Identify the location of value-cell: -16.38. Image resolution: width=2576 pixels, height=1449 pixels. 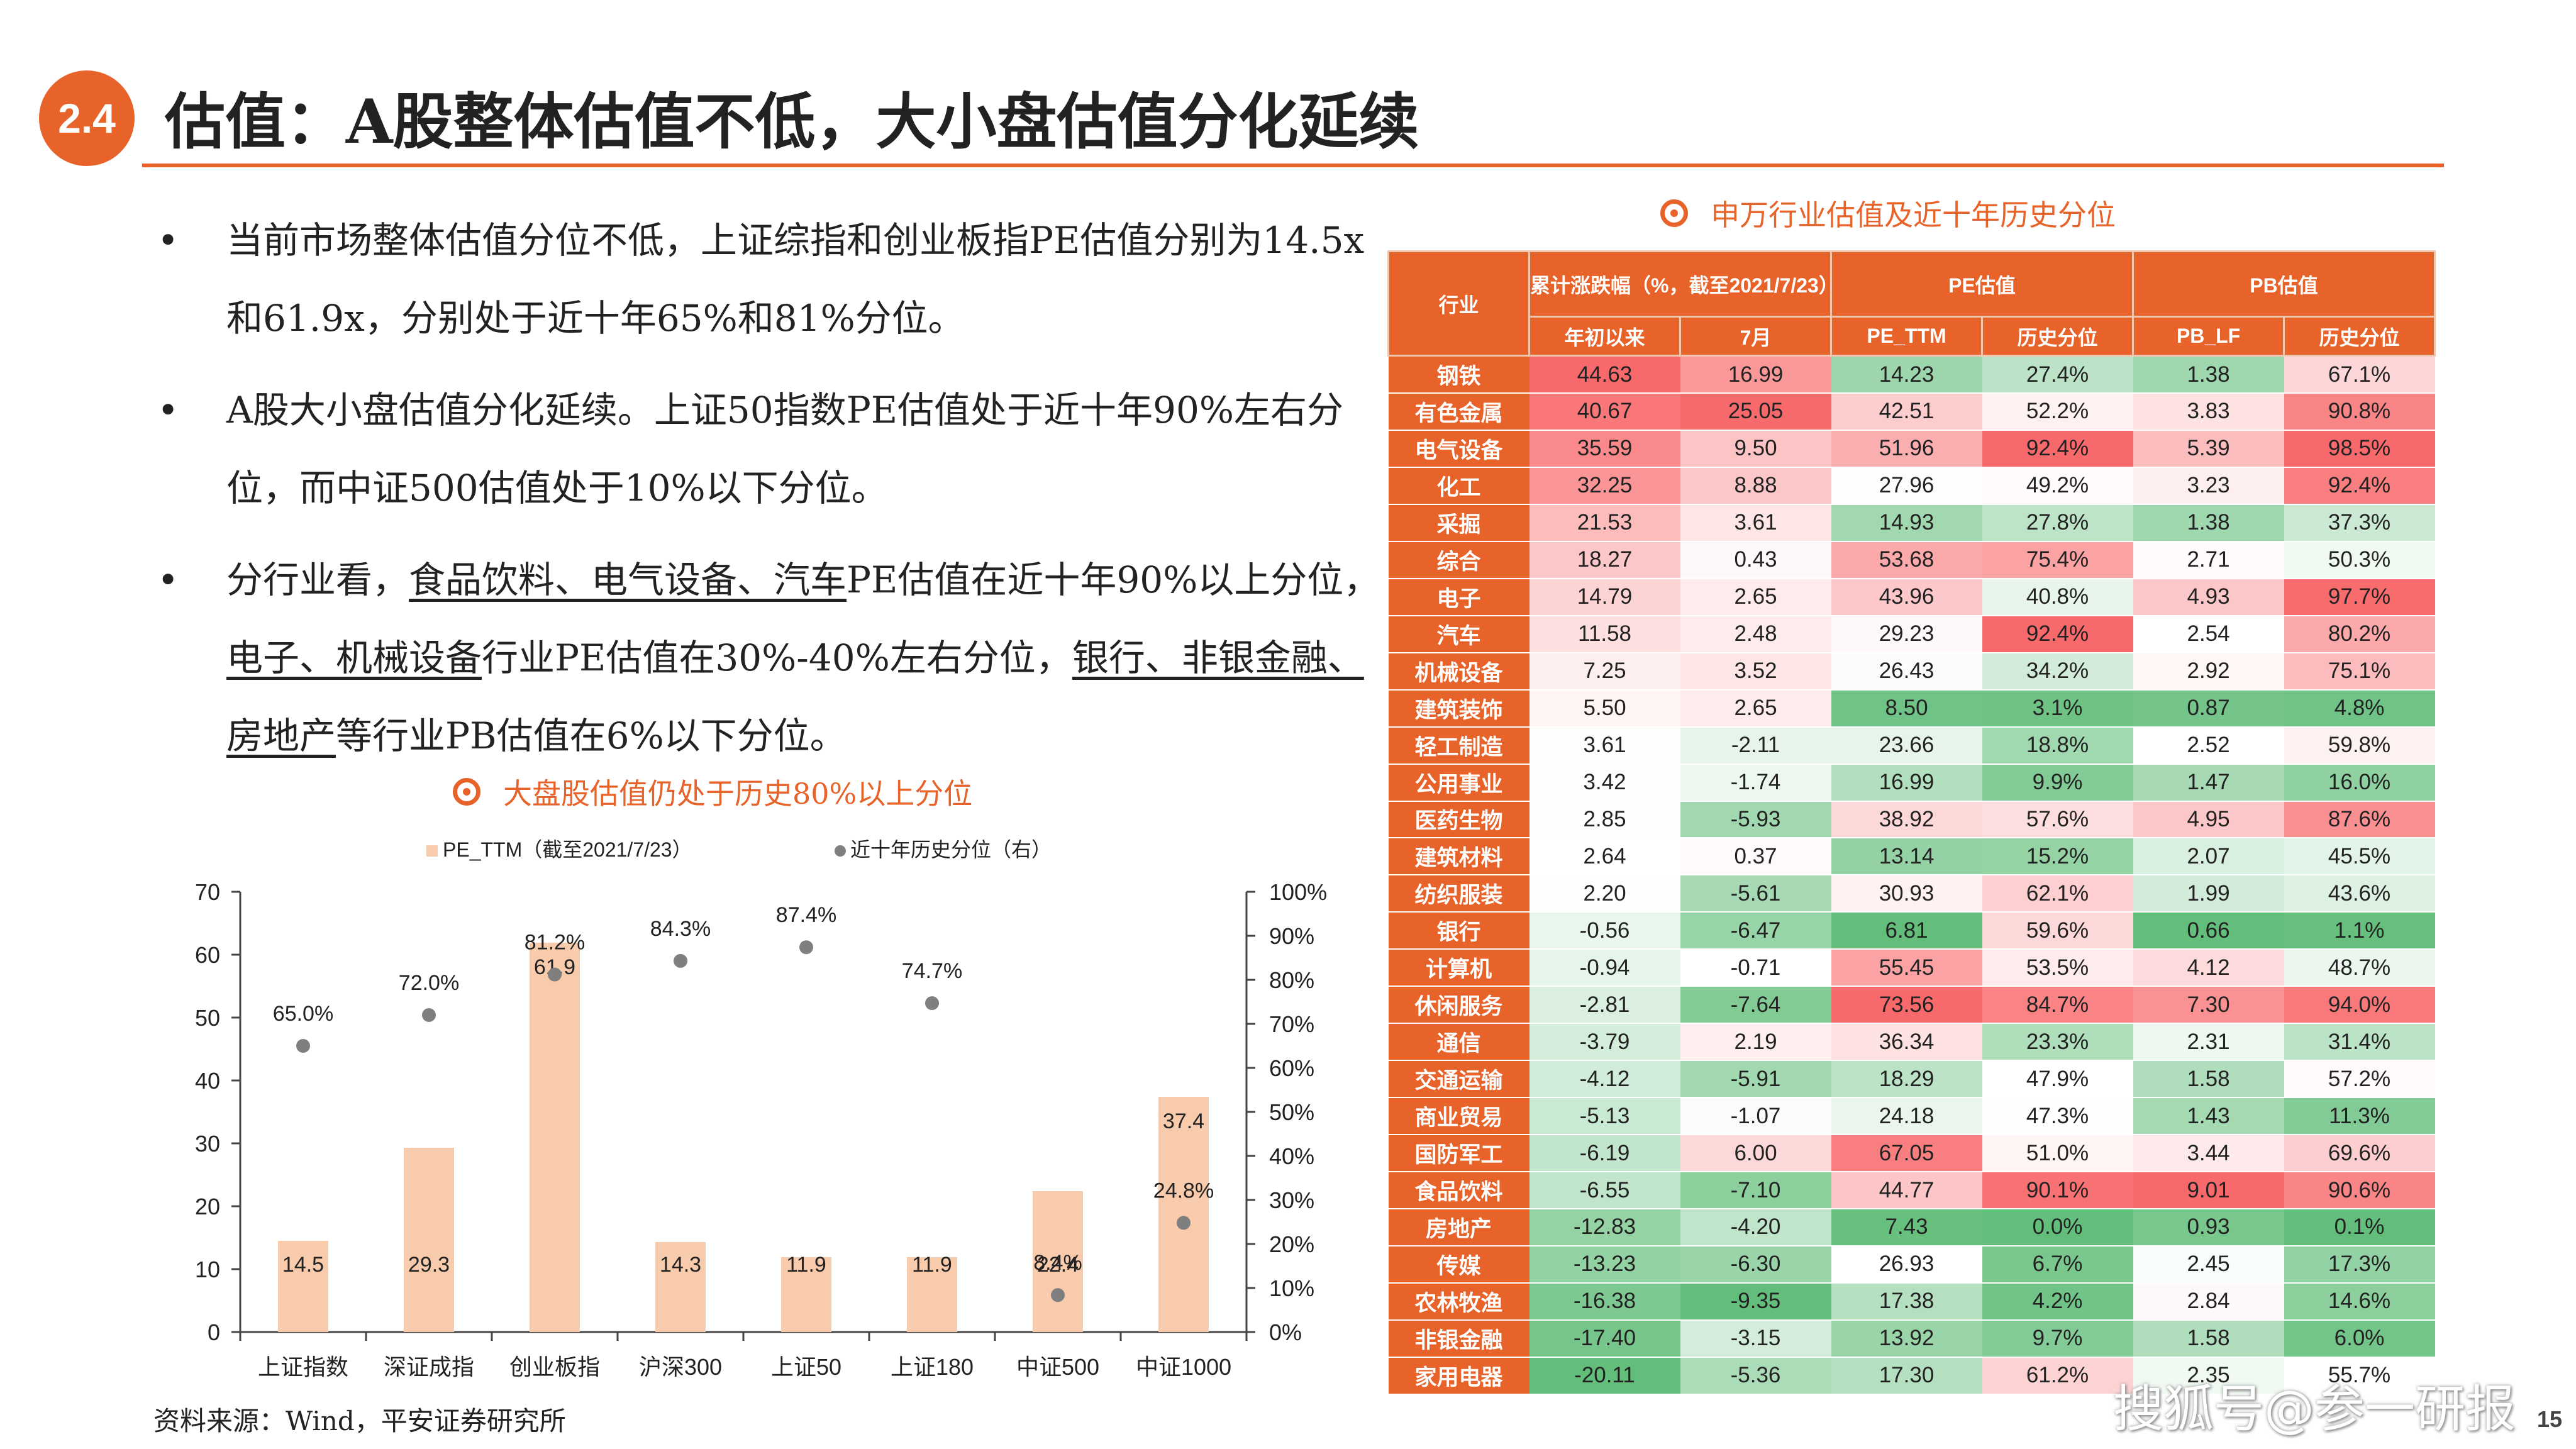
(1604, 1301).